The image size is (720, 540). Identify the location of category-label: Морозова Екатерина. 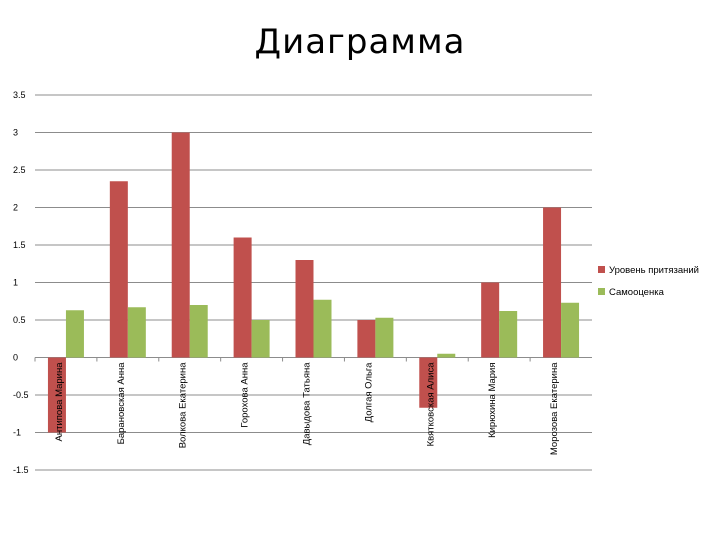
(554, 408).